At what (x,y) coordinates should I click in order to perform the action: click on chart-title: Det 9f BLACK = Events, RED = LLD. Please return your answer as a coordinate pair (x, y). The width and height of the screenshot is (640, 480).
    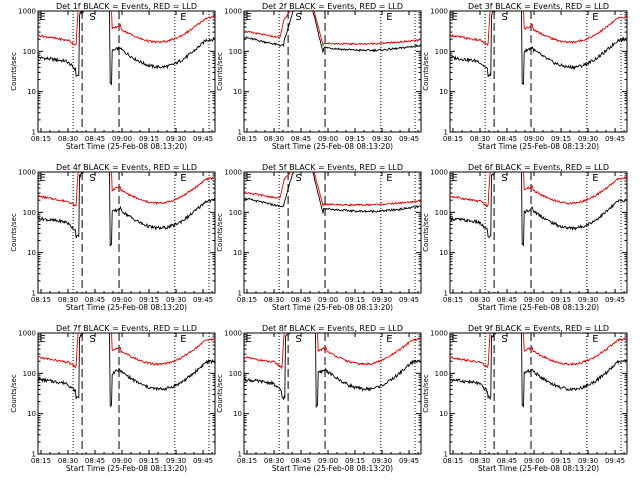
    Looking at the image, I should click on (538, 328).